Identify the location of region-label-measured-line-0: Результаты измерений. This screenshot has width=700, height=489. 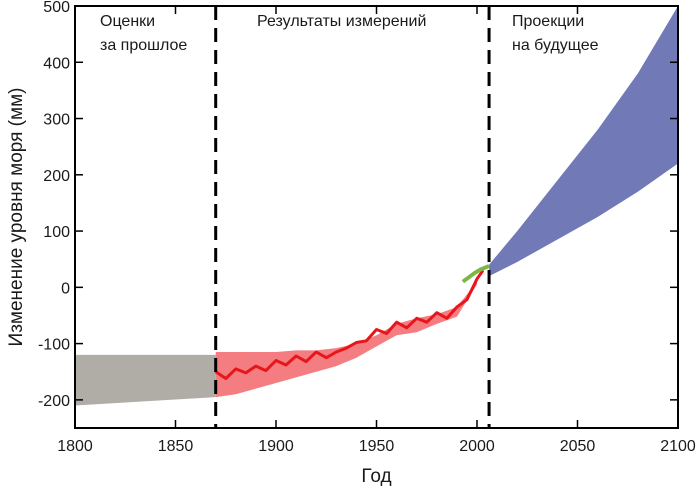
(341, 21).